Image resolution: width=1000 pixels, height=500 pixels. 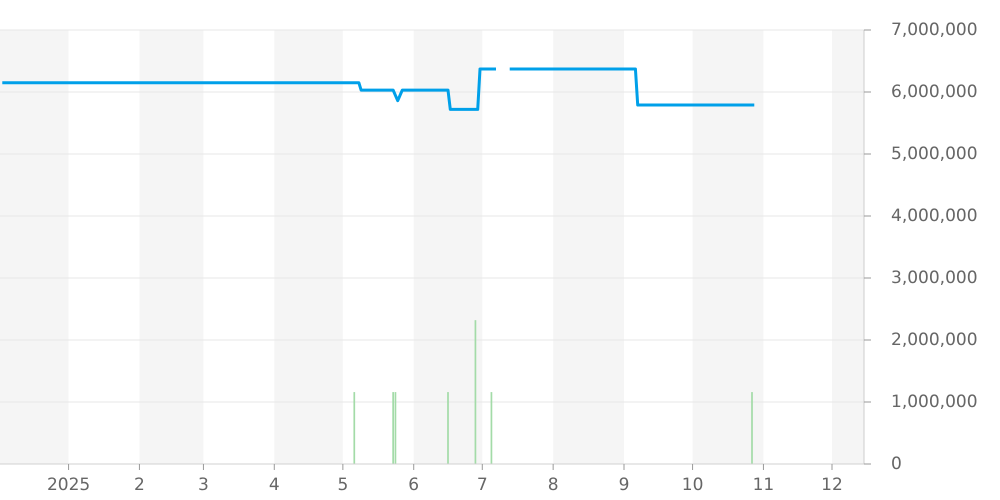 What do you see at coordinates (693, 485) in the screenshot?
I see `x-tick-label: 10` at bounding box center [693, 485].